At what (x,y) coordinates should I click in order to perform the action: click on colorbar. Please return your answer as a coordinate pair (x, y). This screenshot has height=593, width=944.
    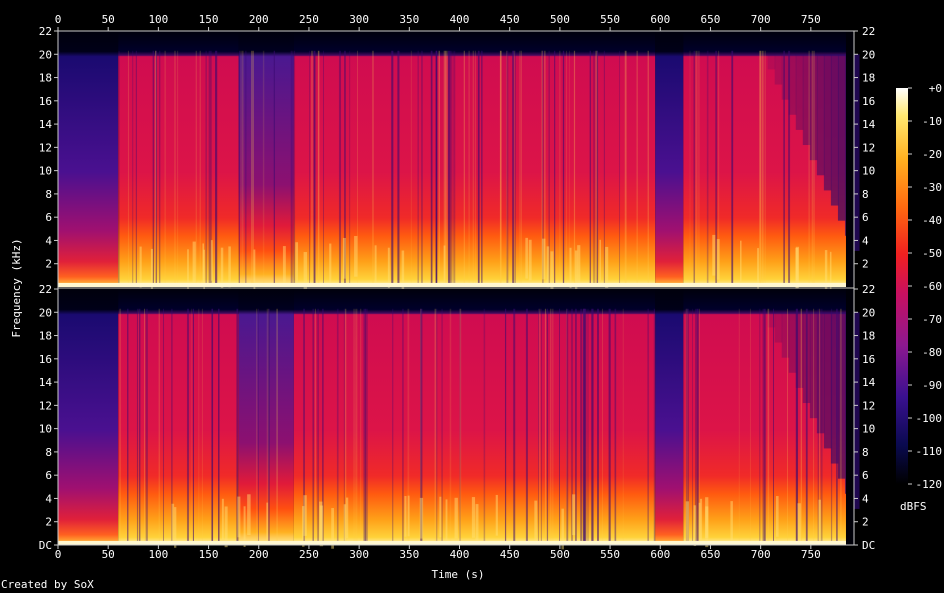
    Looking at the image, I should click on (902, 286).